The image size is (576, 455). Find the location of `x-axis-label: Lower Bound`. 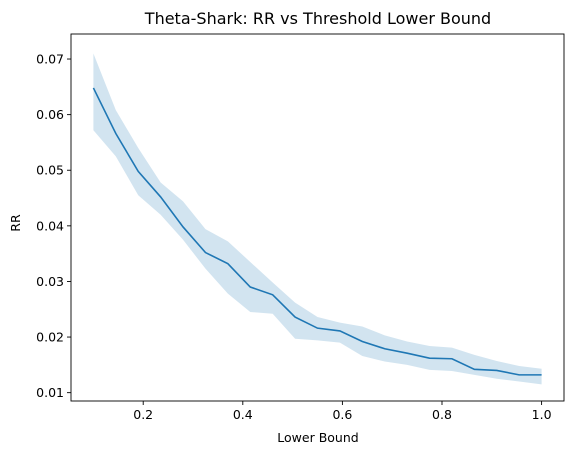

x-axis-label: Lower Bound is located at coordinates (317, 437).